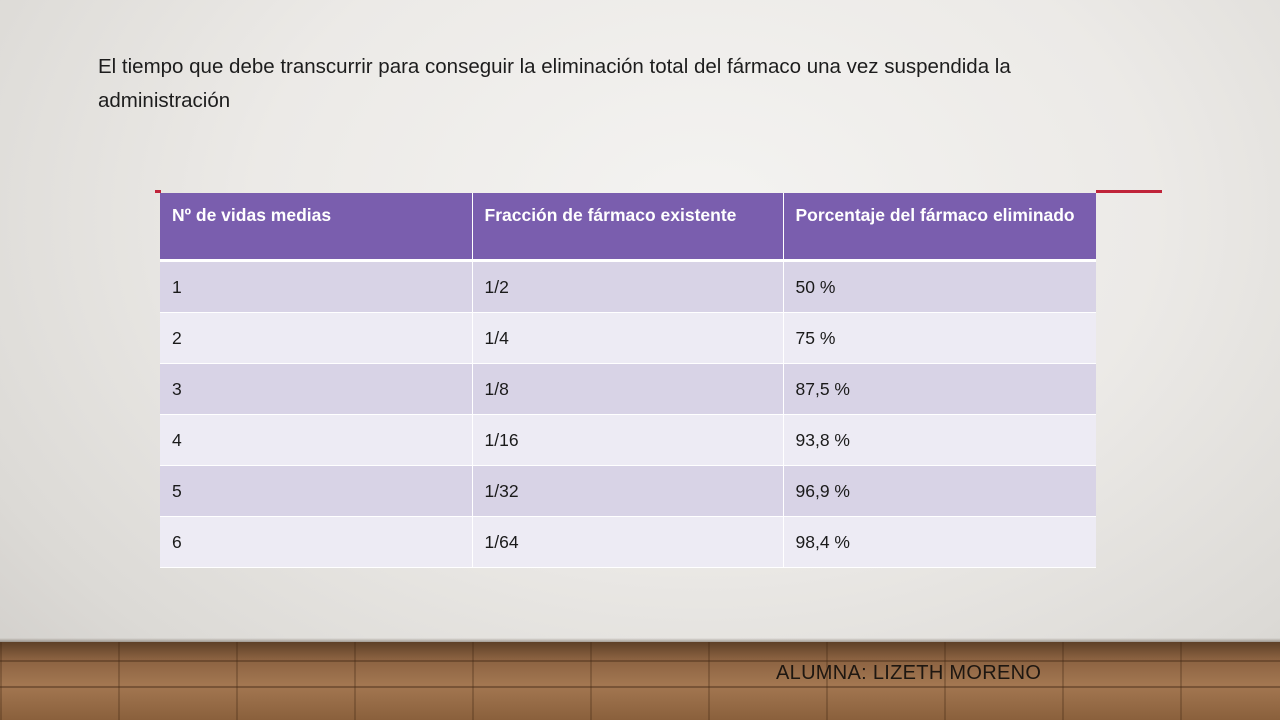 This screenshot has height=720, width=1280. I want to click on header-cell-percentage: Porcentaje del fármaco eliminado, so click(939, 227).